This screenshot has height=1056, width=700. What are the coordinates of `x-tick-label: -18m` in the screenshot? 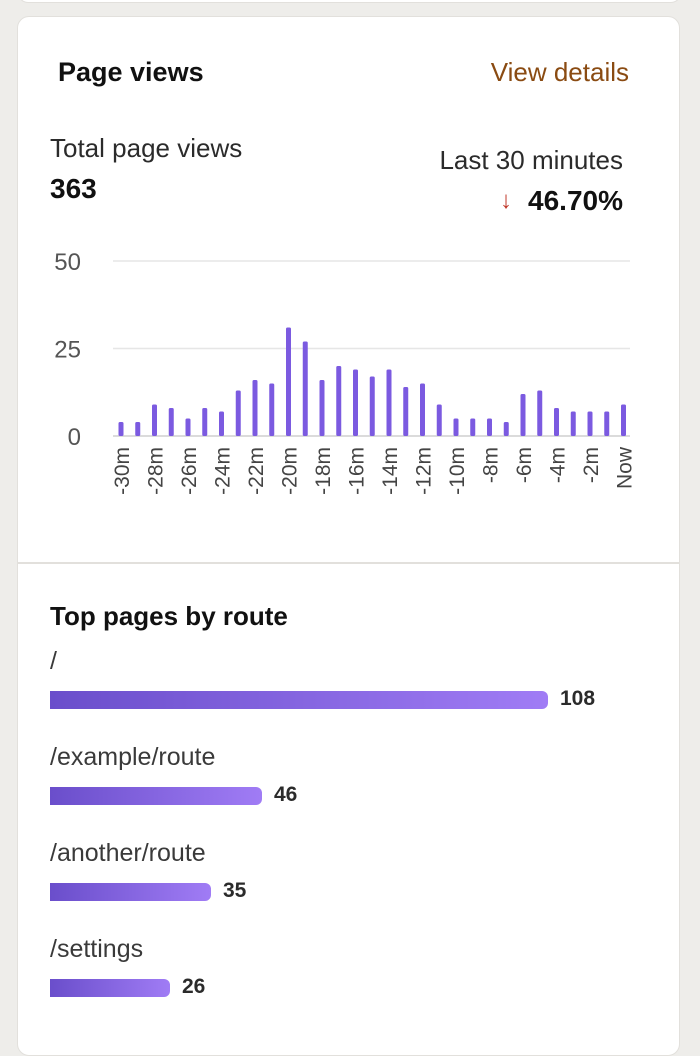 It's located at (323, 471).